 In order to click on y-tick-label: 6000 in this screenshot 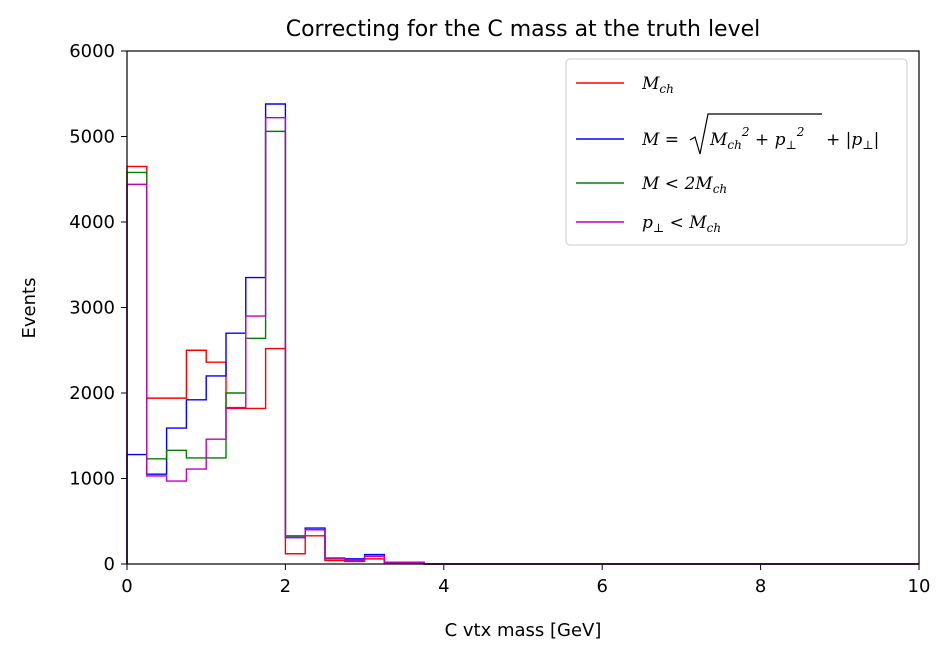, I will do `click(92, 51)`.